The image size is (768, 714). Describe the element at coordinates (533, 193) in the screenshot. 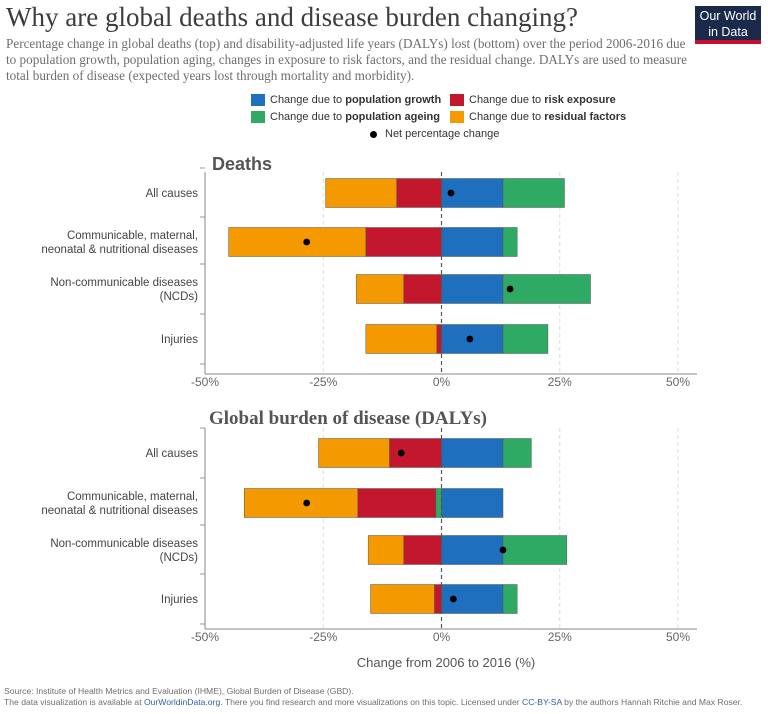

I see `deaths-bar-all-causes-ageing` at that location.